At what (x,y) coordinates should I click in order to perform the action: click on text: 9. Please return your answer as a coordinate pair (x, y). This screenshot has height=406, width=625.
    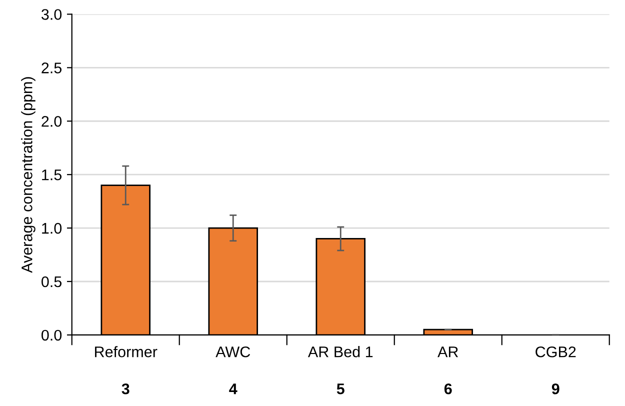
    Looking at the image, I should click on (556, 388).